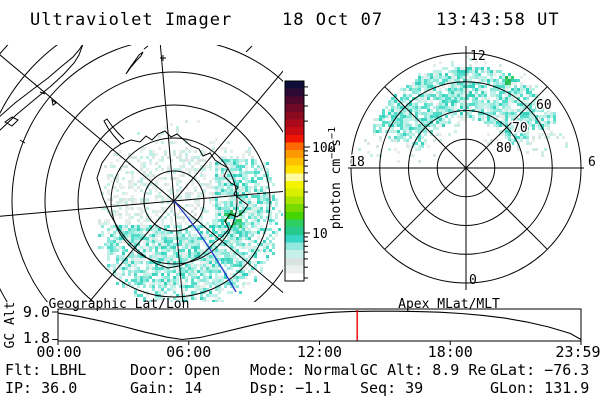 The width and height of the screenshot is (600, 400). I want to click on status-dsp: Dsp: −1.1, so click(290, 388).